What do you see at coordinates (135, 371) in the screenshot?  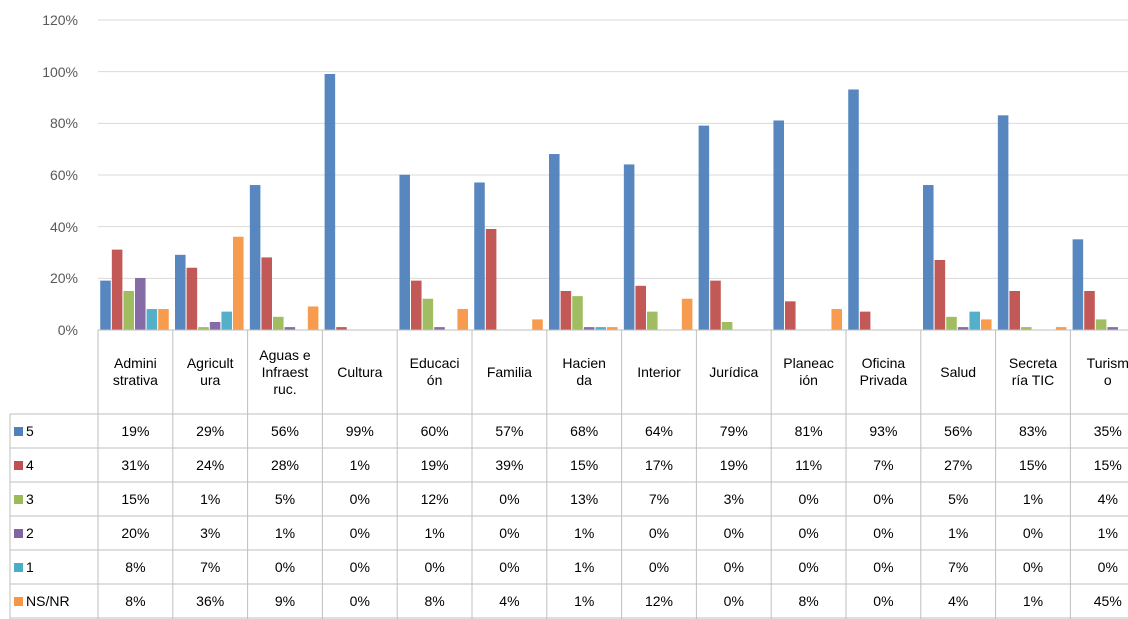 I see `category-label: Admini strativa` at bounding box center [135, 371].